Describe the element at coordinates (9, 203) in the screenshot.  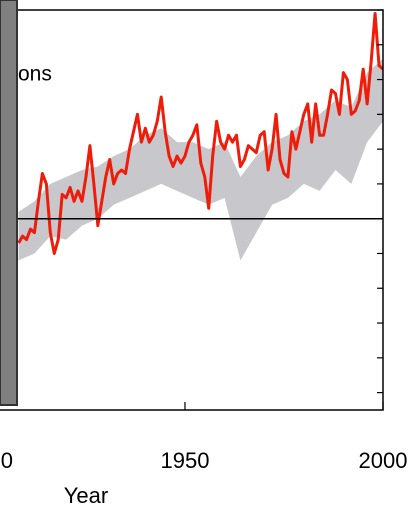
I see `legend-panel` at that location.